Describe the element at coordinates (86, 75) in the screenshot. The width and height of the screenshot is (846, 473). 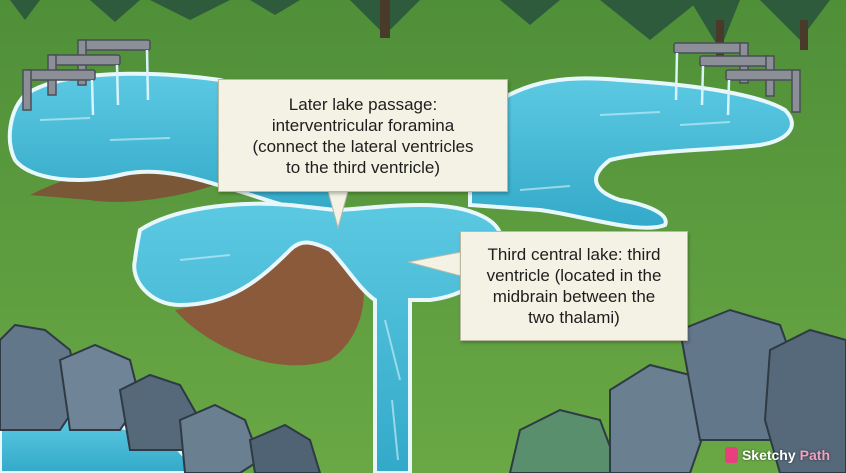
I see `pipes-left` at that location.